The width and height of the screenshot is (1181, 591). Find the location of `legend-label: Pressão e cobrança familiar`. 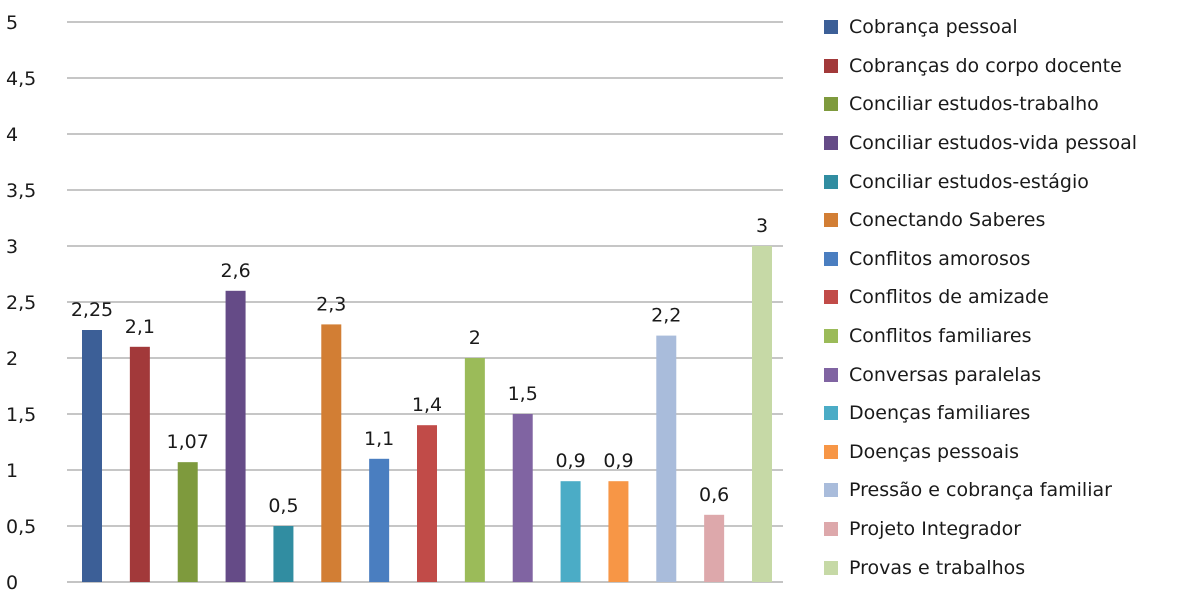

legend-label: Pressão e cobrança familiar is located at coordinates (980, 490).